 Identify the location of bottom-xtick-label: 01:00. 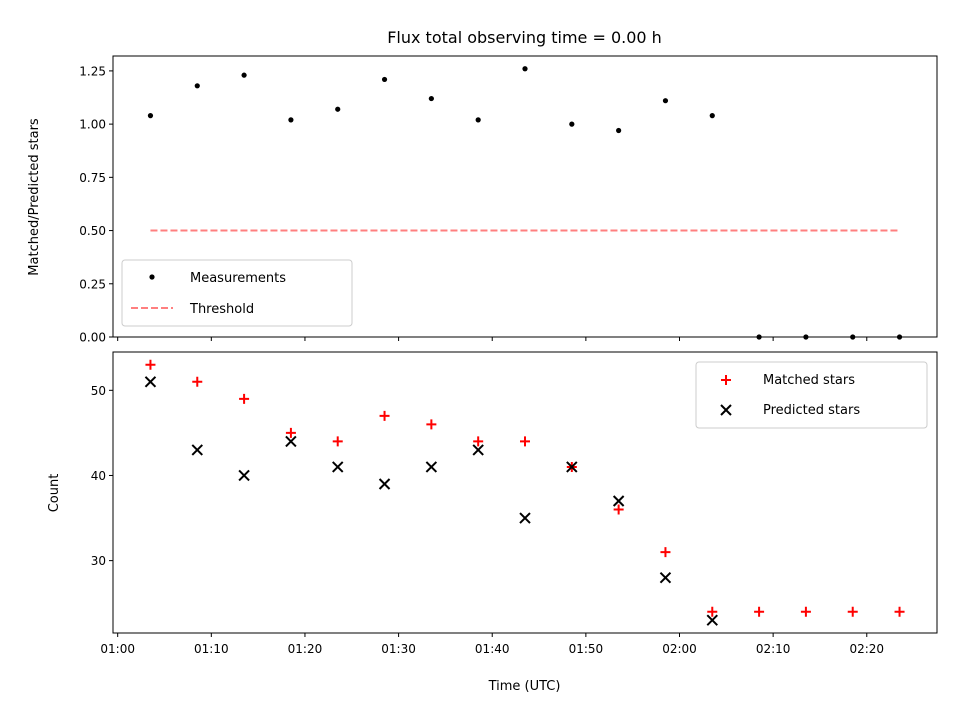
(117, 649).